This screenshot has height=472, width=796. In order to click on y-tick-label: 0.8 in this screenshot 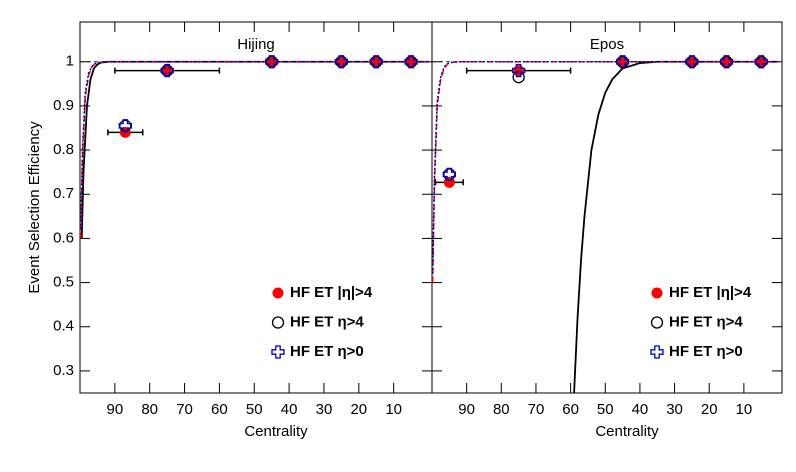, I will do `click(63, 149)`.